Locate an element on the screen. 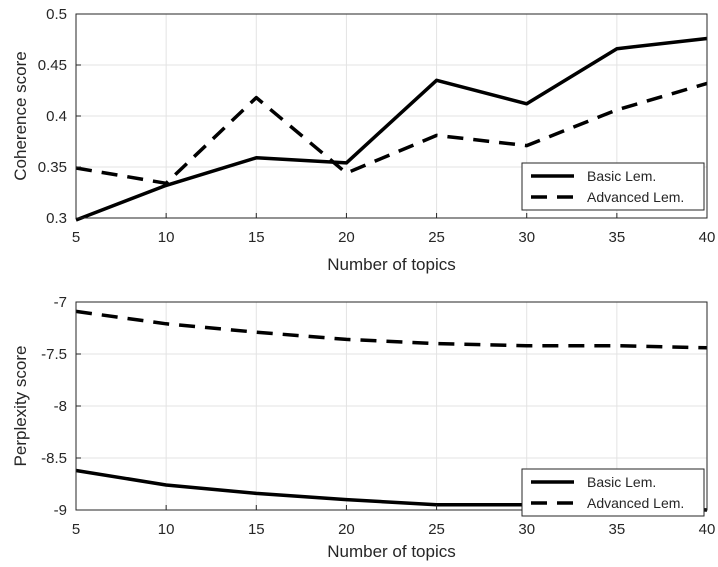 The width and height of the screenshot is (718, 567). y-tick-label: 0.5 is located at coordinates (56, 14).